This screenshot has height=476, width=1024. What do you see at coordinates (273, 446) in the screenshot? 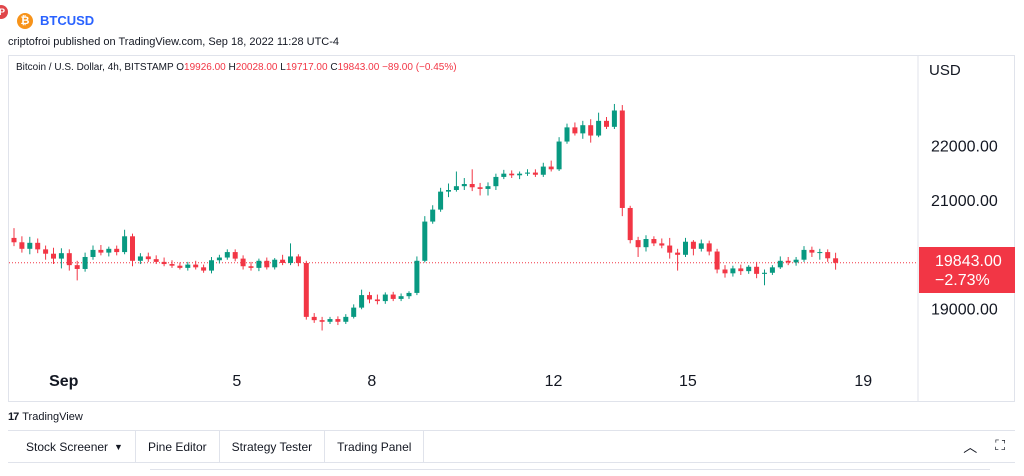
I see `strategy-tester-button: Strategy Tester` at bounding box center [273, 446].